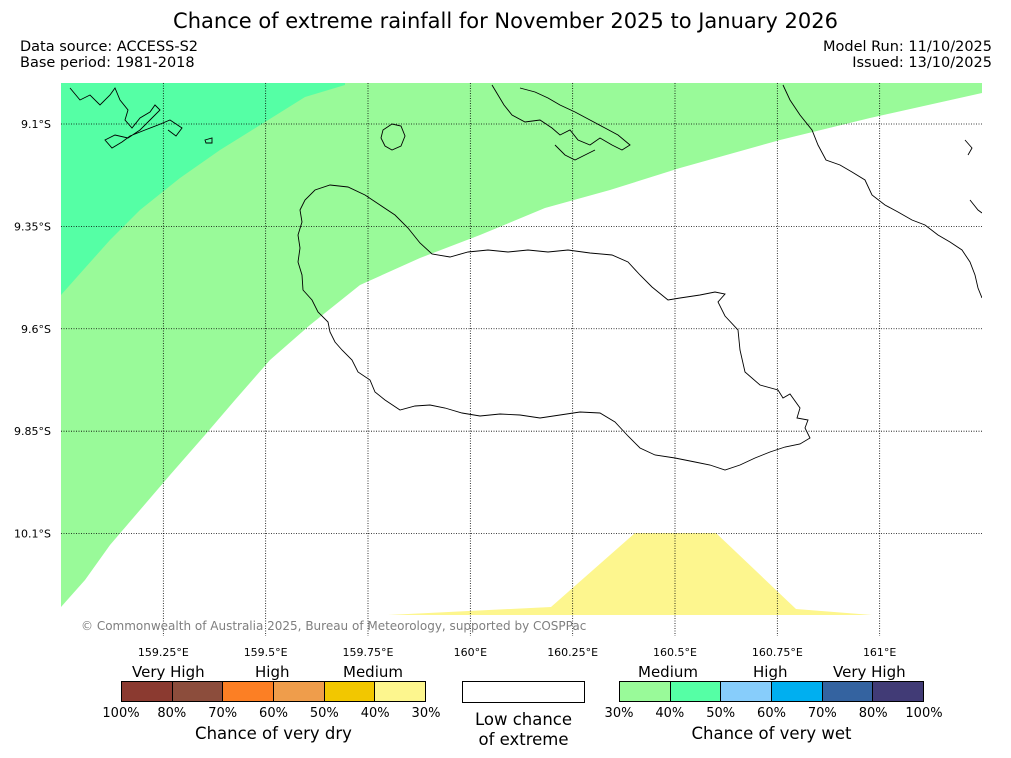 The width and height of the screenshot is (1011, 758). What do you see at coordinates (273, 733) in the screenshot?
I see `dry-legend-label: Chance of very dry` at bounding box center [273, 733].